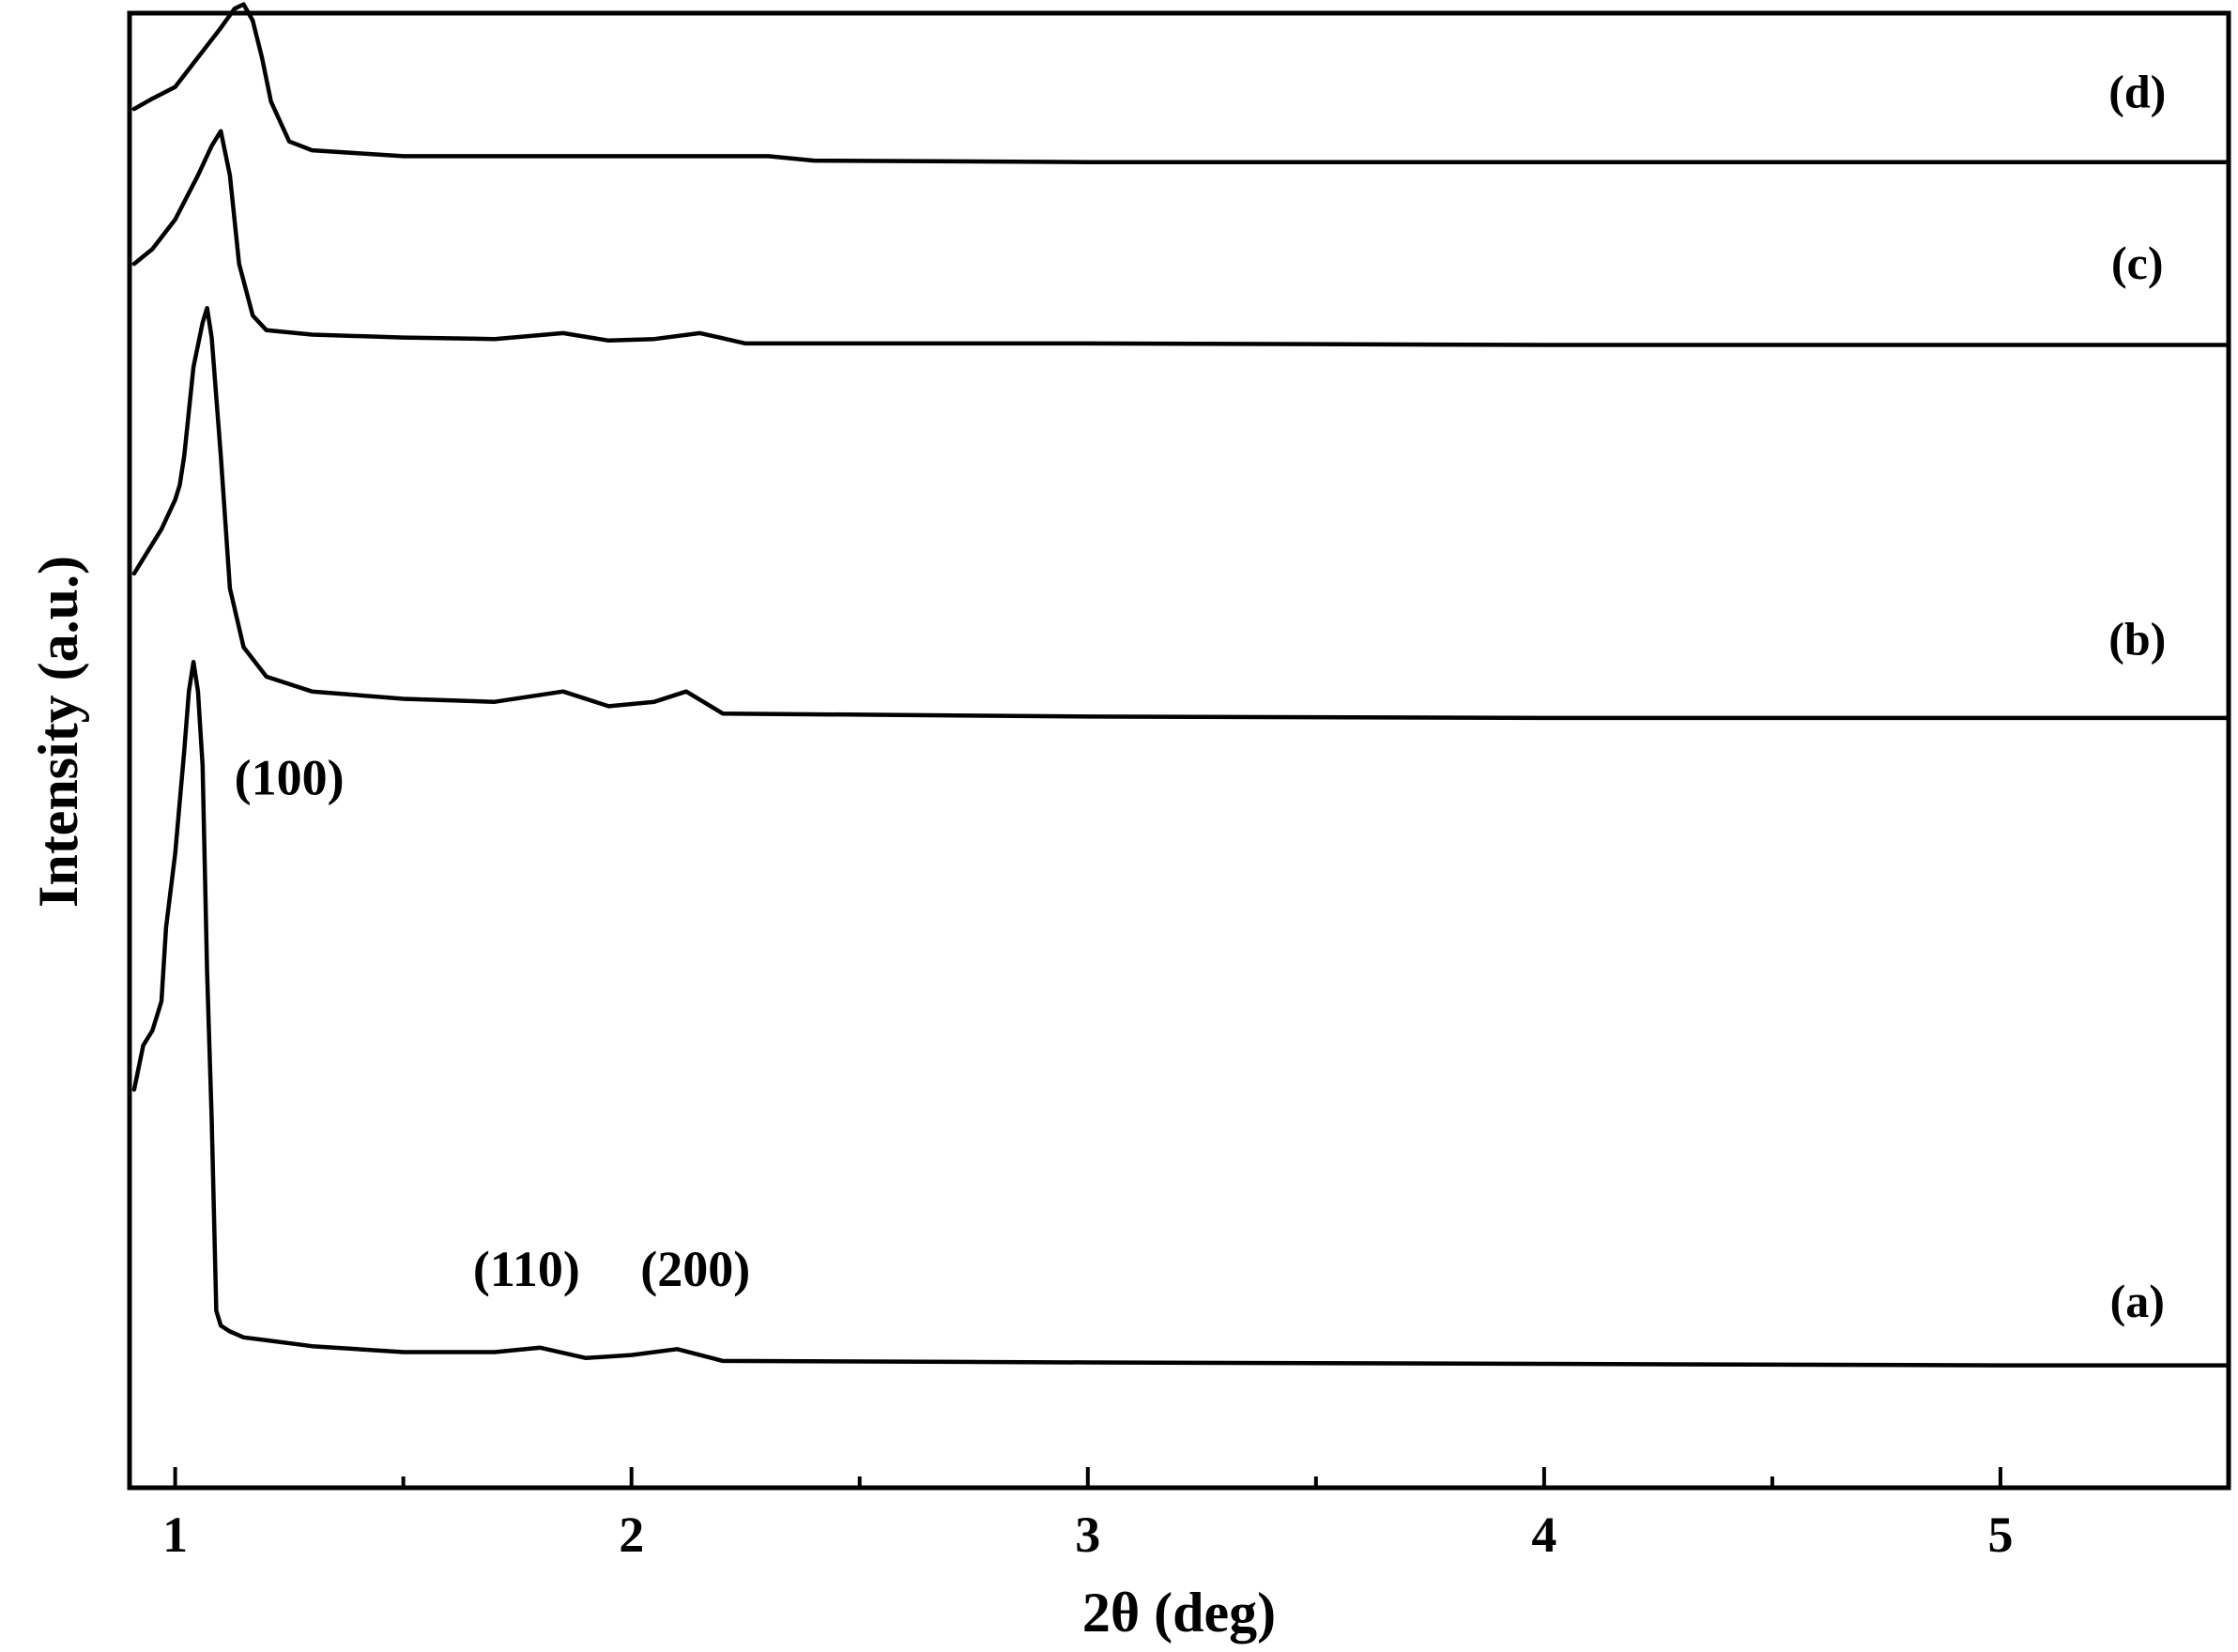 The height and width of the screenshot is (1652, 2238). Describe the element at coordinates (1179, 1613) in the screenshot. I see `x-axis-title: 2θ (deg)` at that location.